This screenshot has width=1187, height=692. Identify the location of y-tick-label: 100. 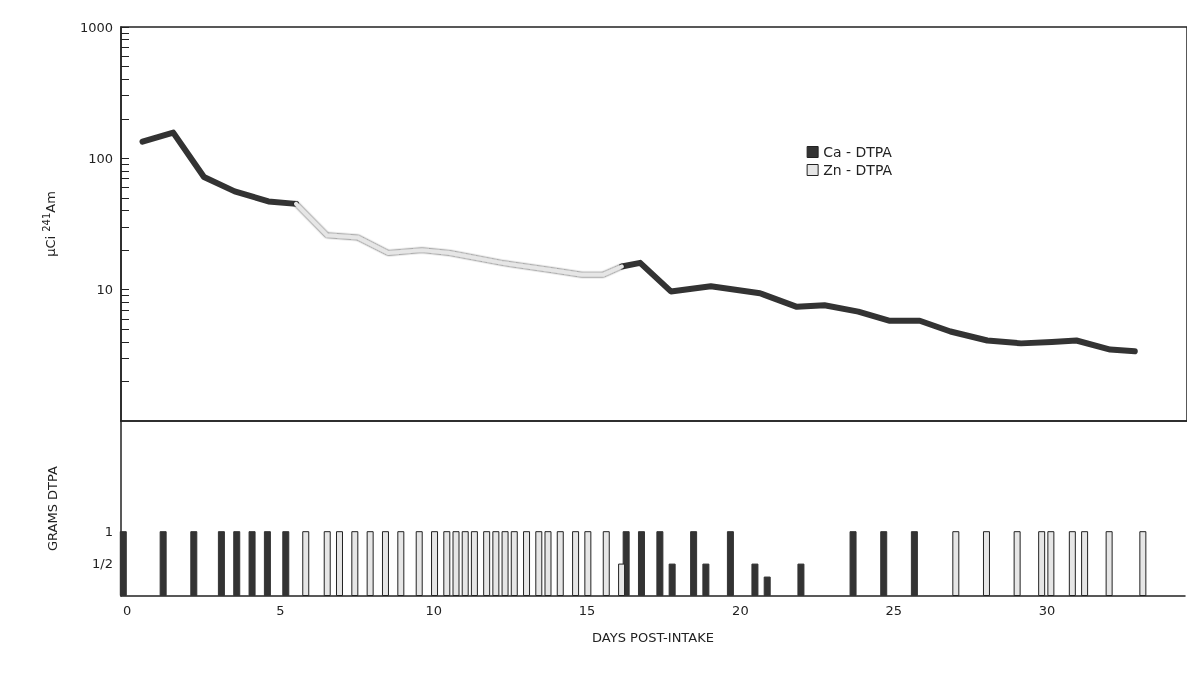
(100, 158).